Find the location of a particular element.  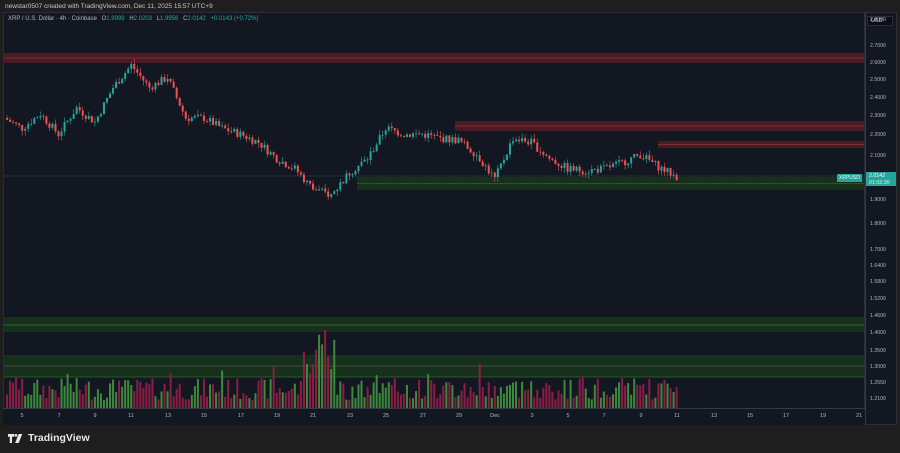

time-axis is located at coordinates (434, 416).